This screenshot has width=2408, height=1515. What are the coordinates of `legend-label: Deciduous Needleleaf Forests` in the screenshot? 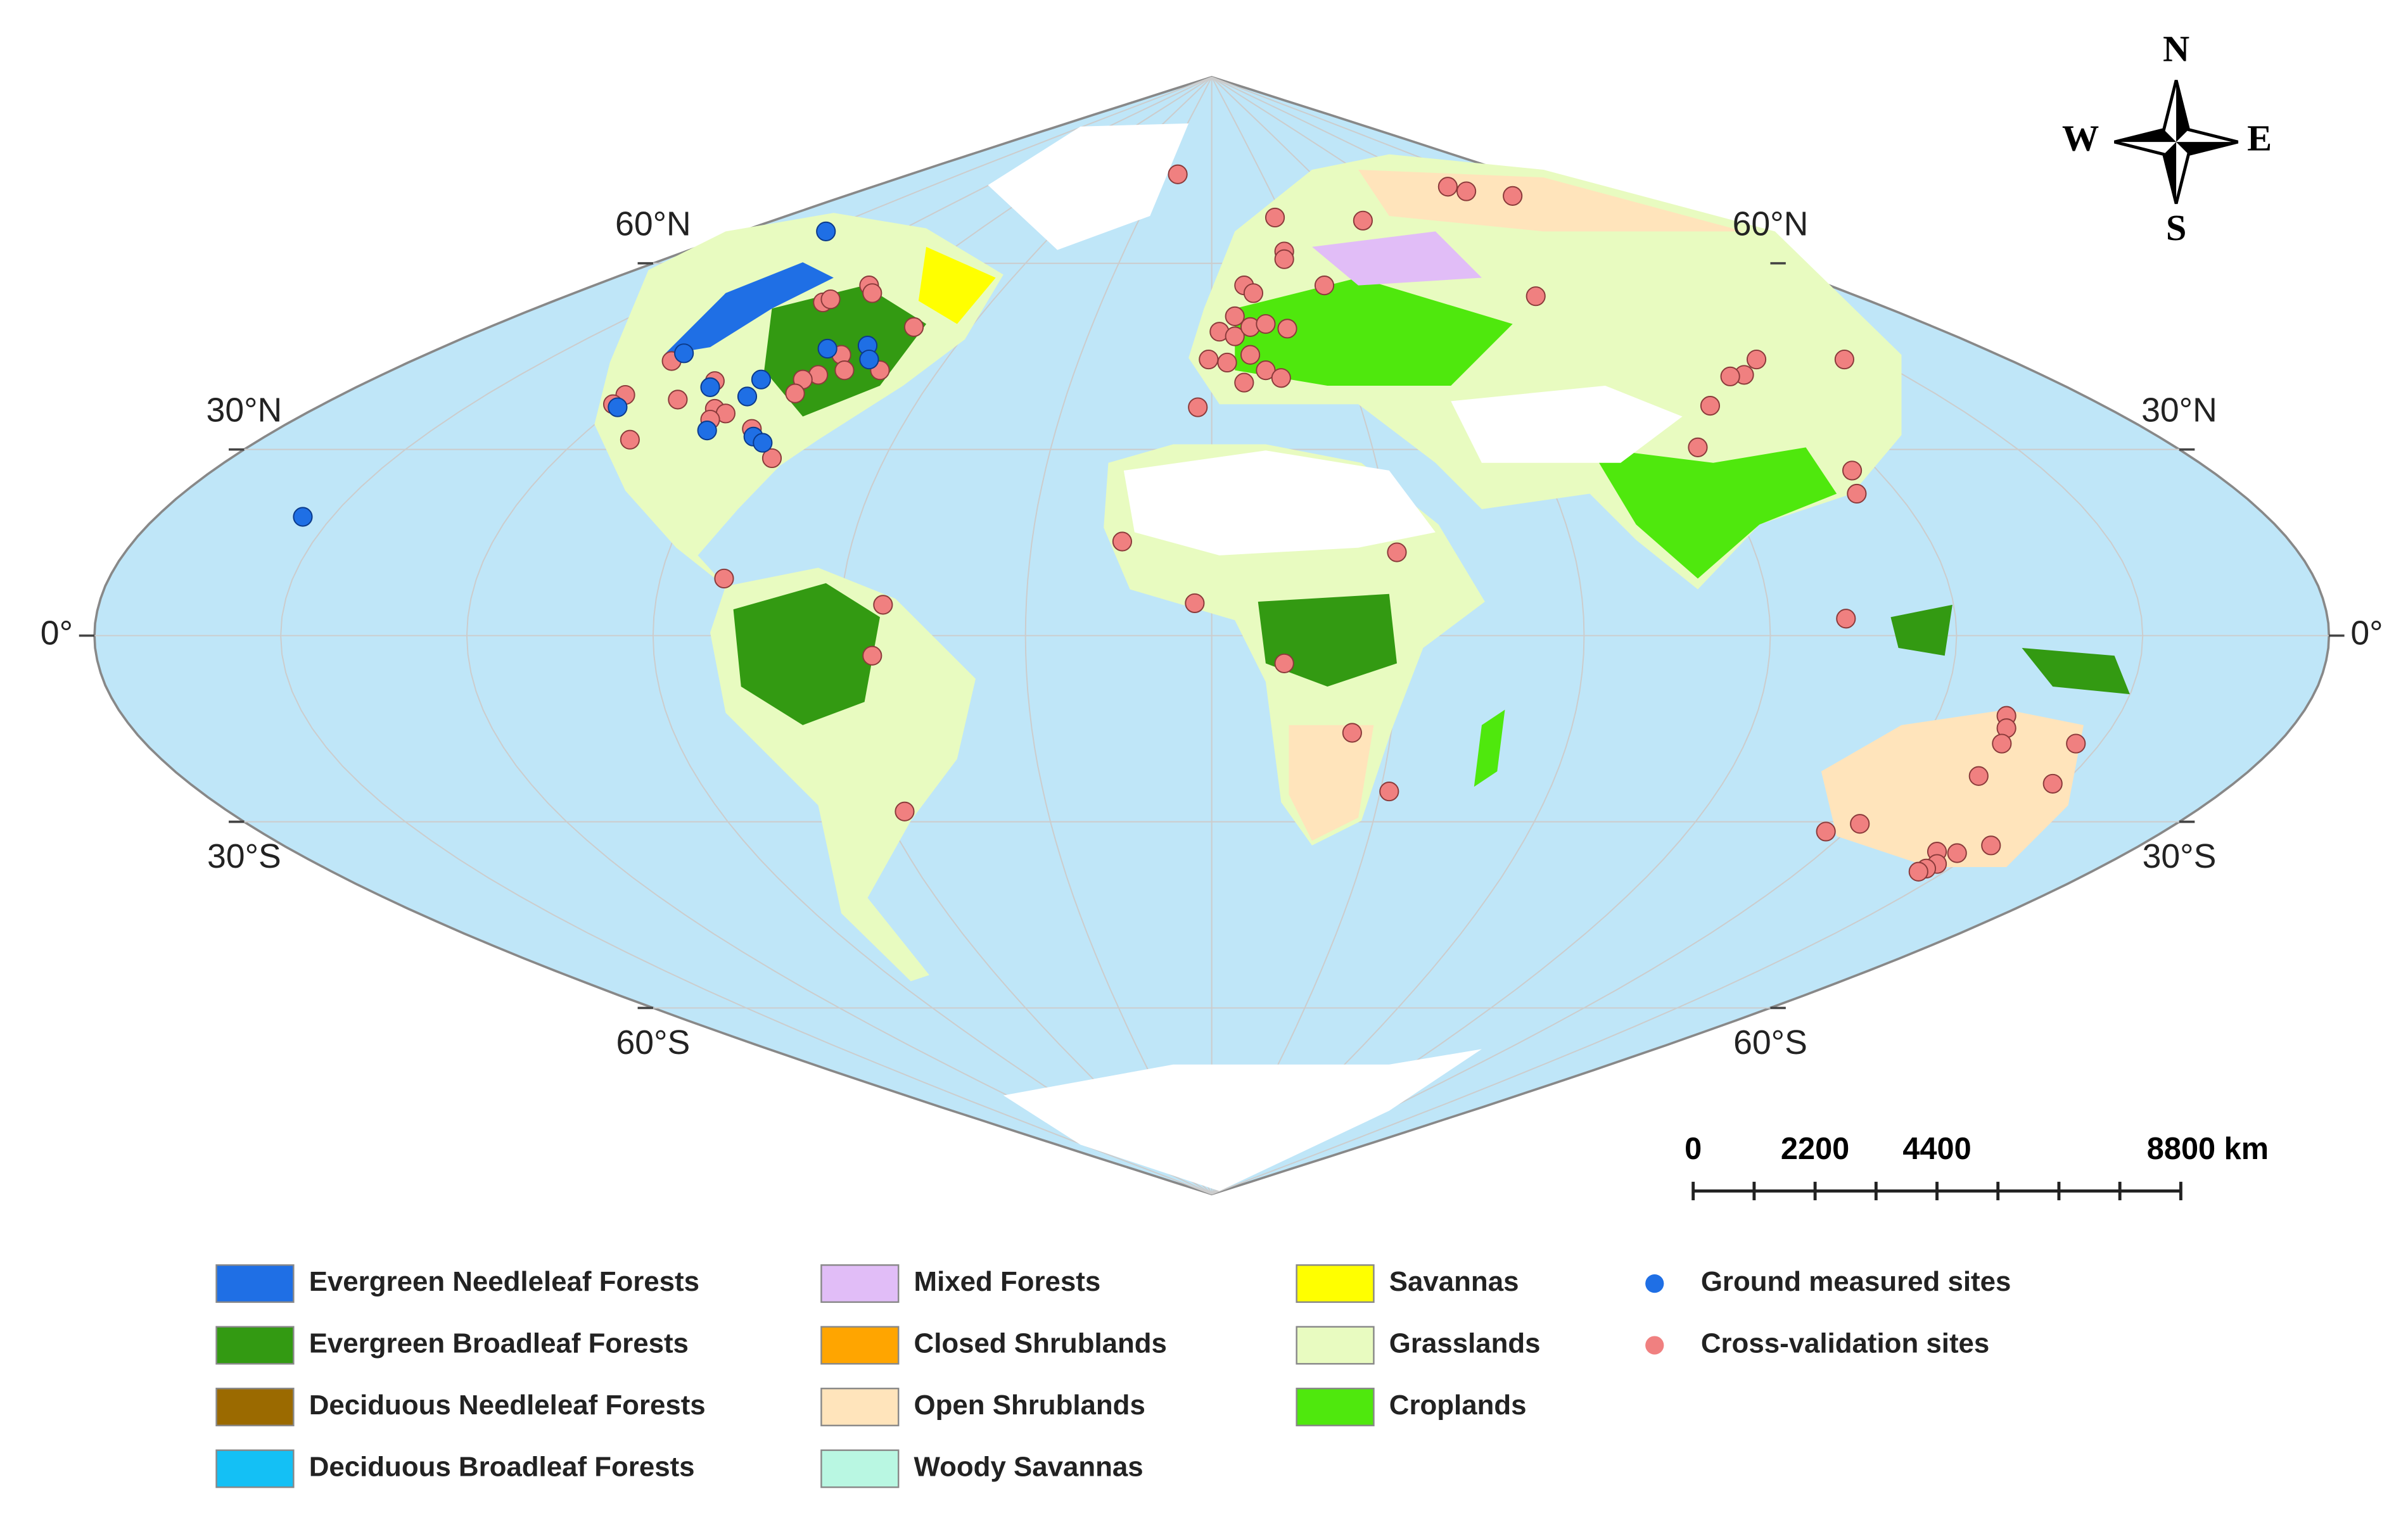 It's located at (507, 1405).